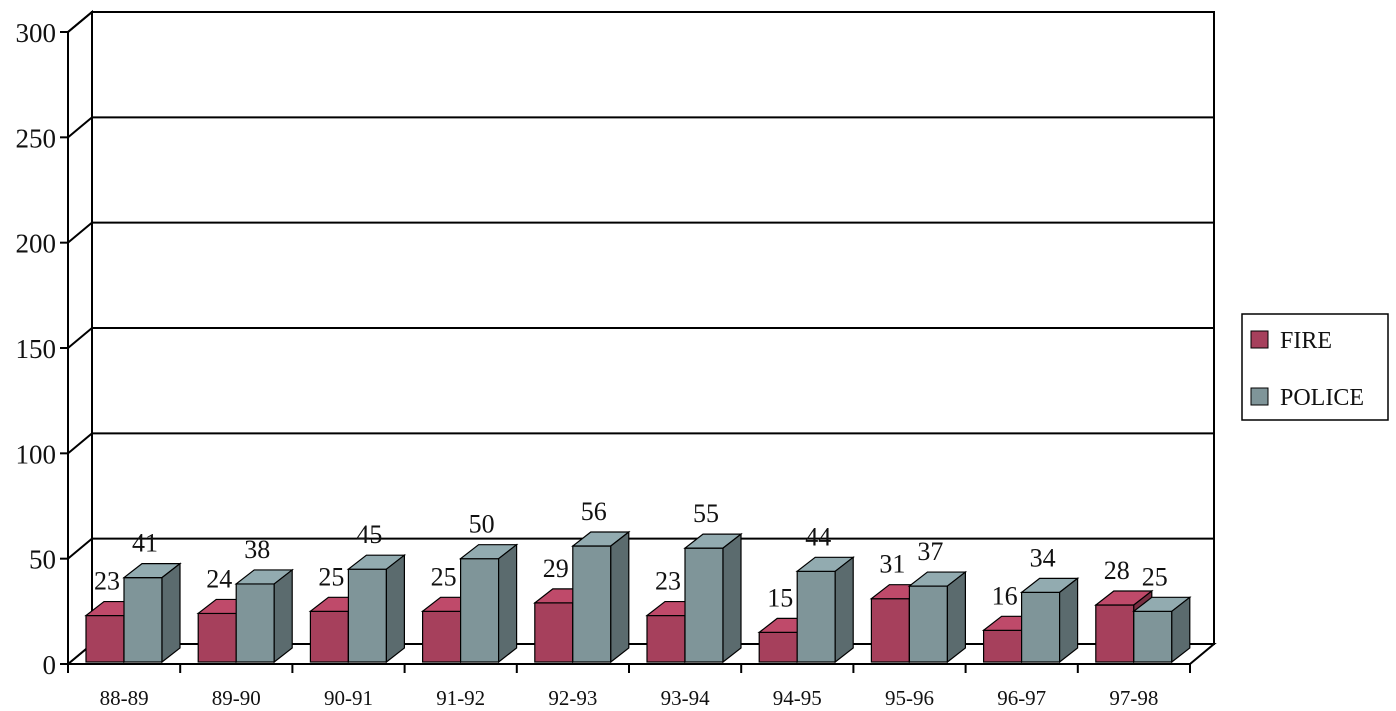 The image size is (1396, 711). Describe the element at coordinates (236, 698) in the screenshot. I see `x-tick-label: 89-90` at that location.